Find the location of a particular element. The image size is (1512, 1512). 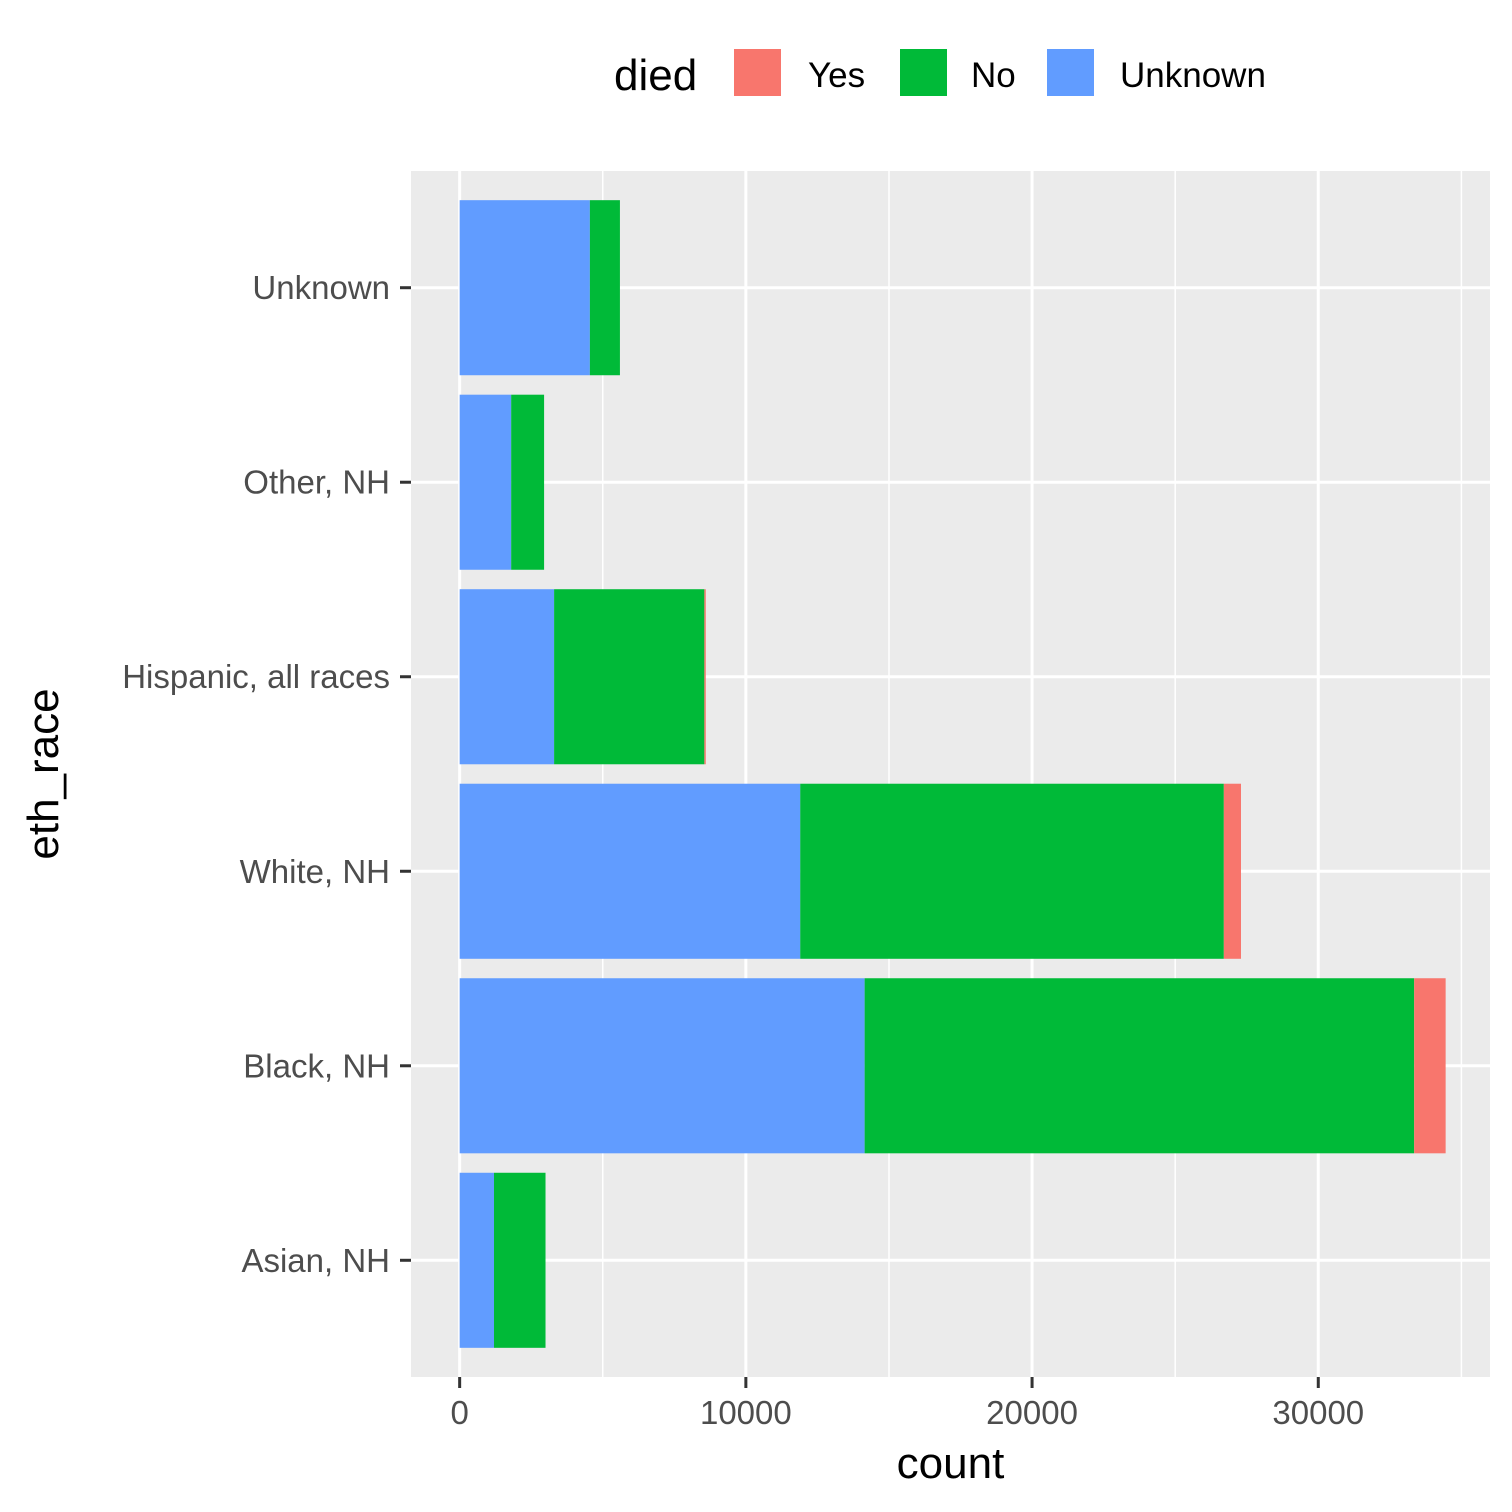

legend: died Yes No Unknown is located at coordinates (940, 74).